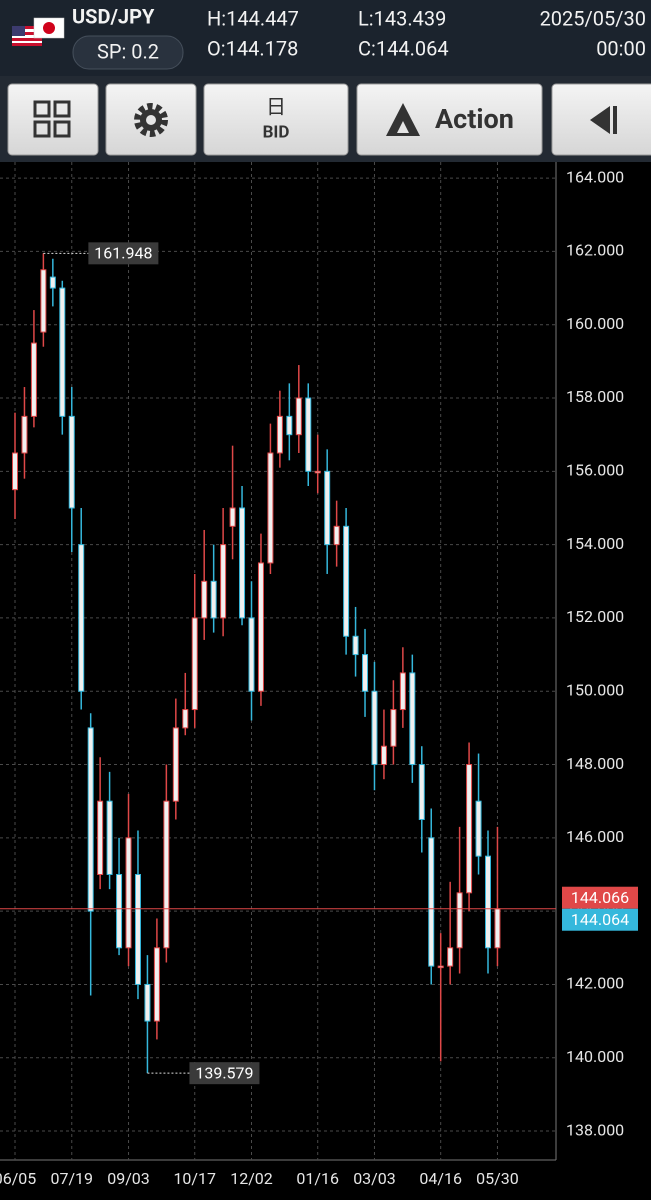  What do you see at coordinates (595, 1056) in the screenshot?
I see `y-tick-label: 140.000` at bounding box center [595, 1056].